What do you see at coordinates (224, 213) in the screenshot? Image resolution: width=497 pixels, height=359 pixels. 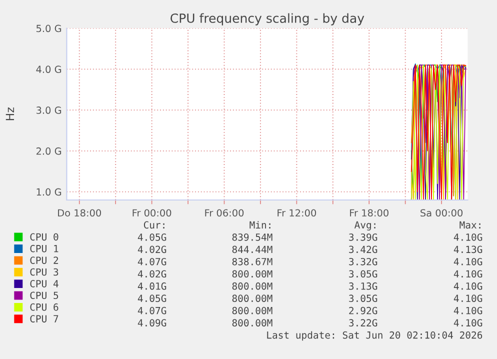 I see `x-tick-label: Fr 06:00` at bounding box center [224, 213].